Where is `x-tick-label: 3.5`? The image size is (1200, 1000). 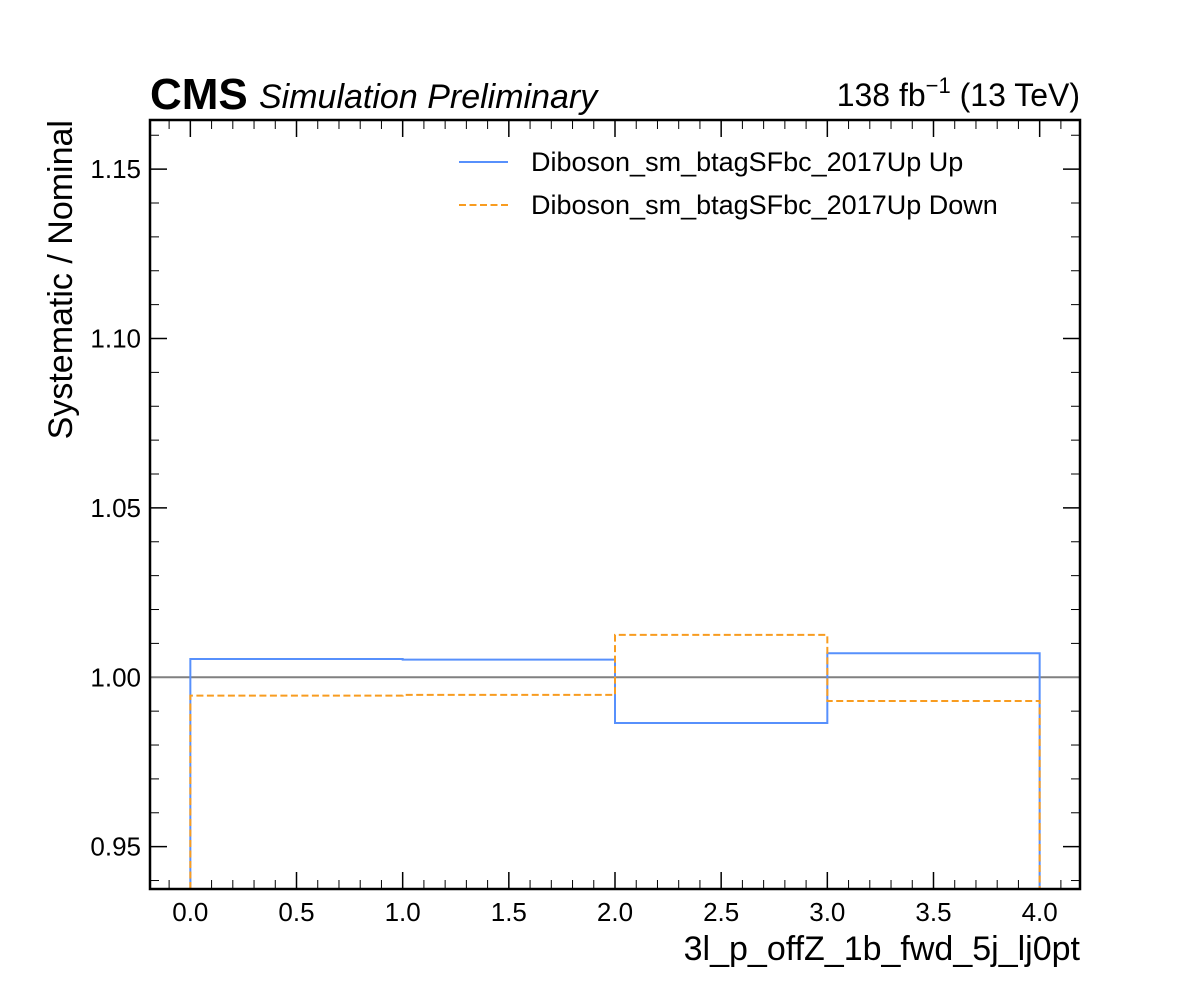
x-tick-label: 3.5 is located at coordinates (933, 912).